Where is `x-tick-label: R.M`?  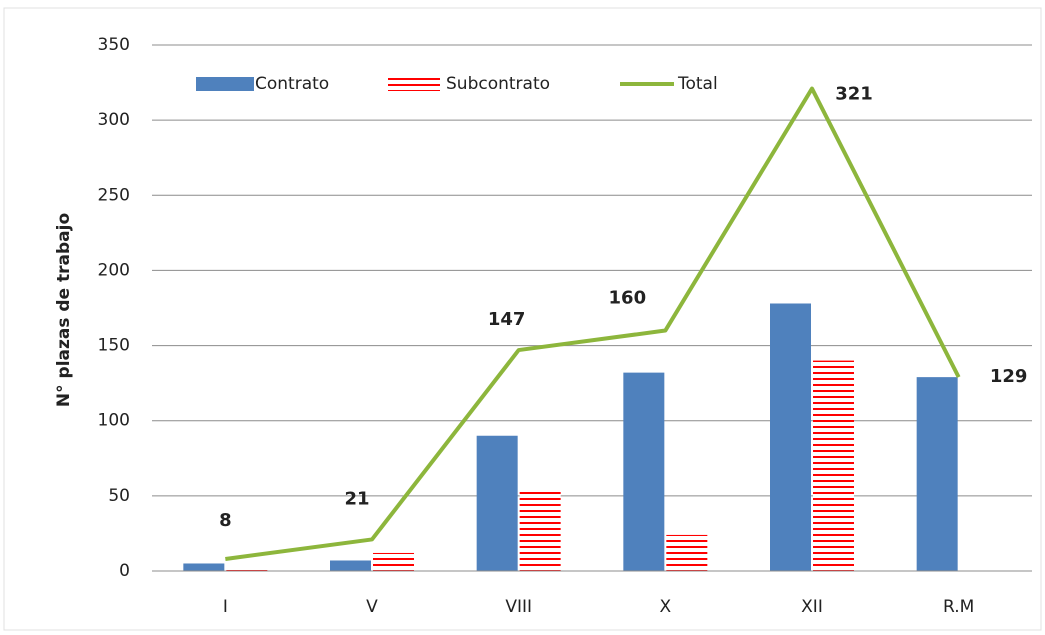
x-tick-label: R.M is located at coordinates (958, 607).